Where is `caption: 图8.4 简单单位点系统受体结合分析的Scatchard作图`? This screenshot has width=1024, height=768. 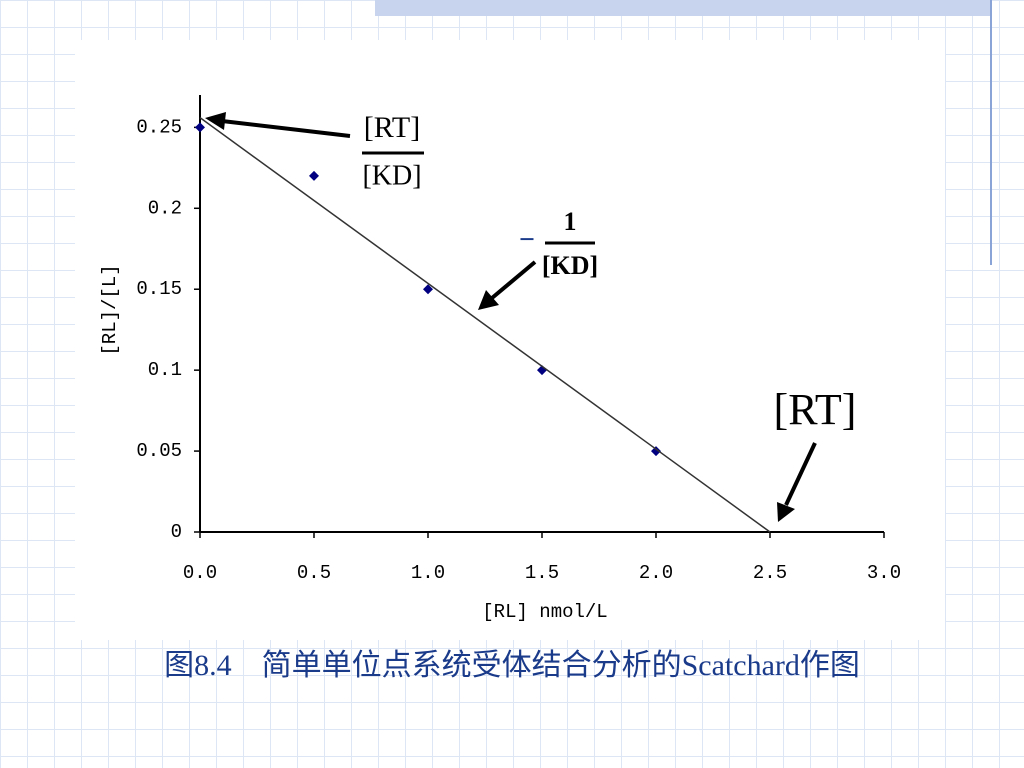
caption: 图8.4 简单单位点系统受体结合分析的Scatchard作图 is located at coordinates (512, 665).